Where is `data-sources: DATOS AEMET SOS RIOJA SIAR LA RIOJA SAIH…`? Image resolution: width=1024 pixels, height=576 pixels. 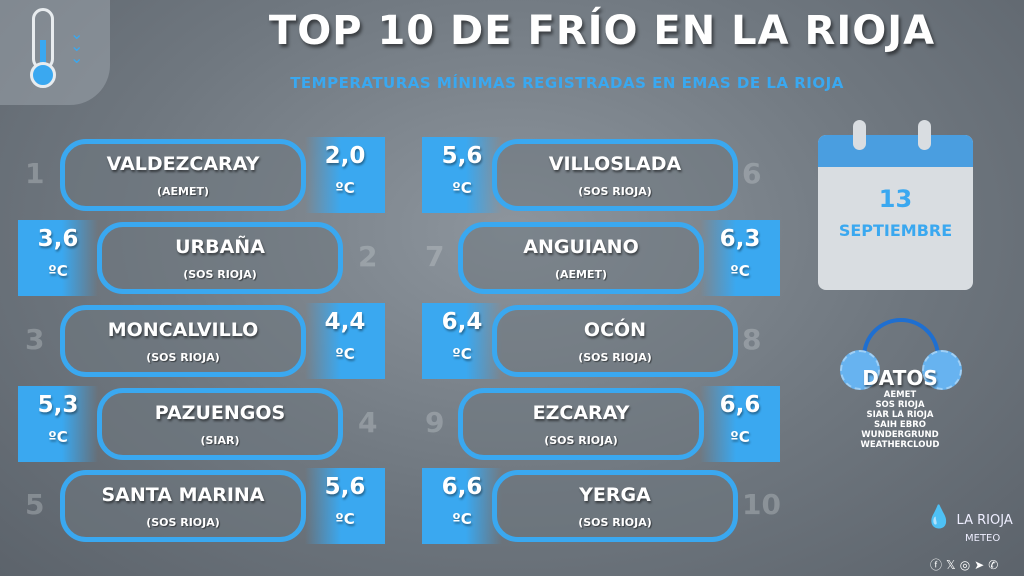 data-sources: DATOS AEMET SOS RIOJA SIAR LA RIOJA SAIH… is located at coordinates (900, 384).